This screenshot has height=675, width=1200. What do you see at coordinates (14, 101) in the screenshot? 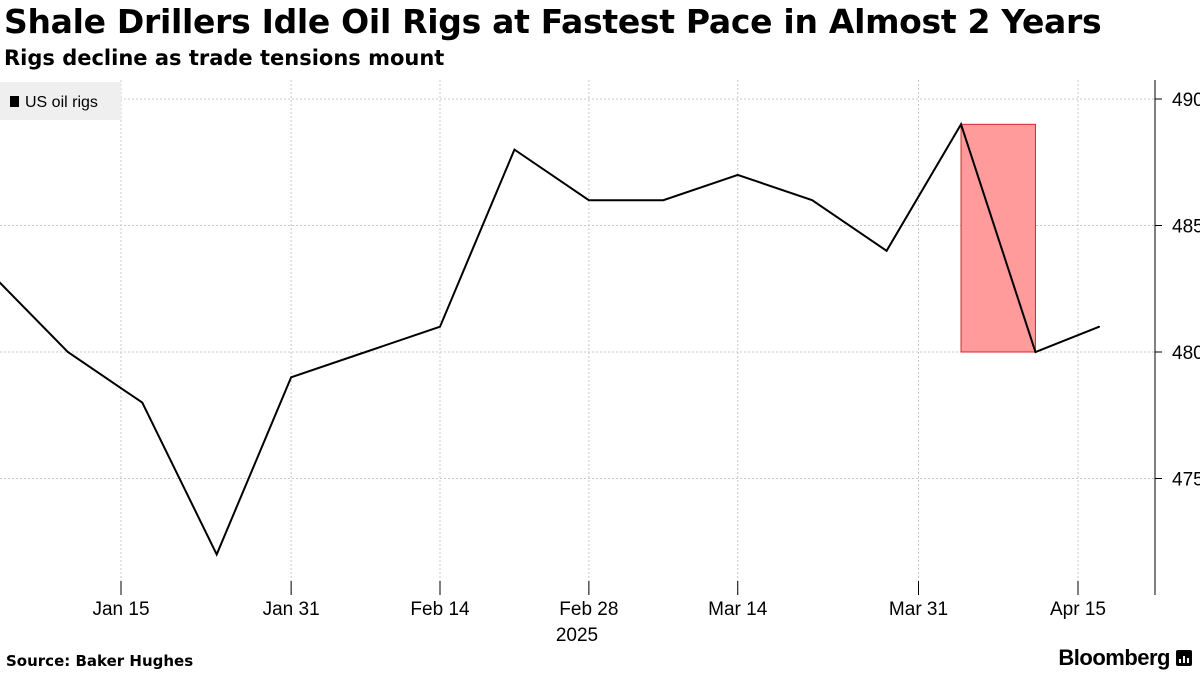
I see `legend-swatch` at bounding box center [14, 101].